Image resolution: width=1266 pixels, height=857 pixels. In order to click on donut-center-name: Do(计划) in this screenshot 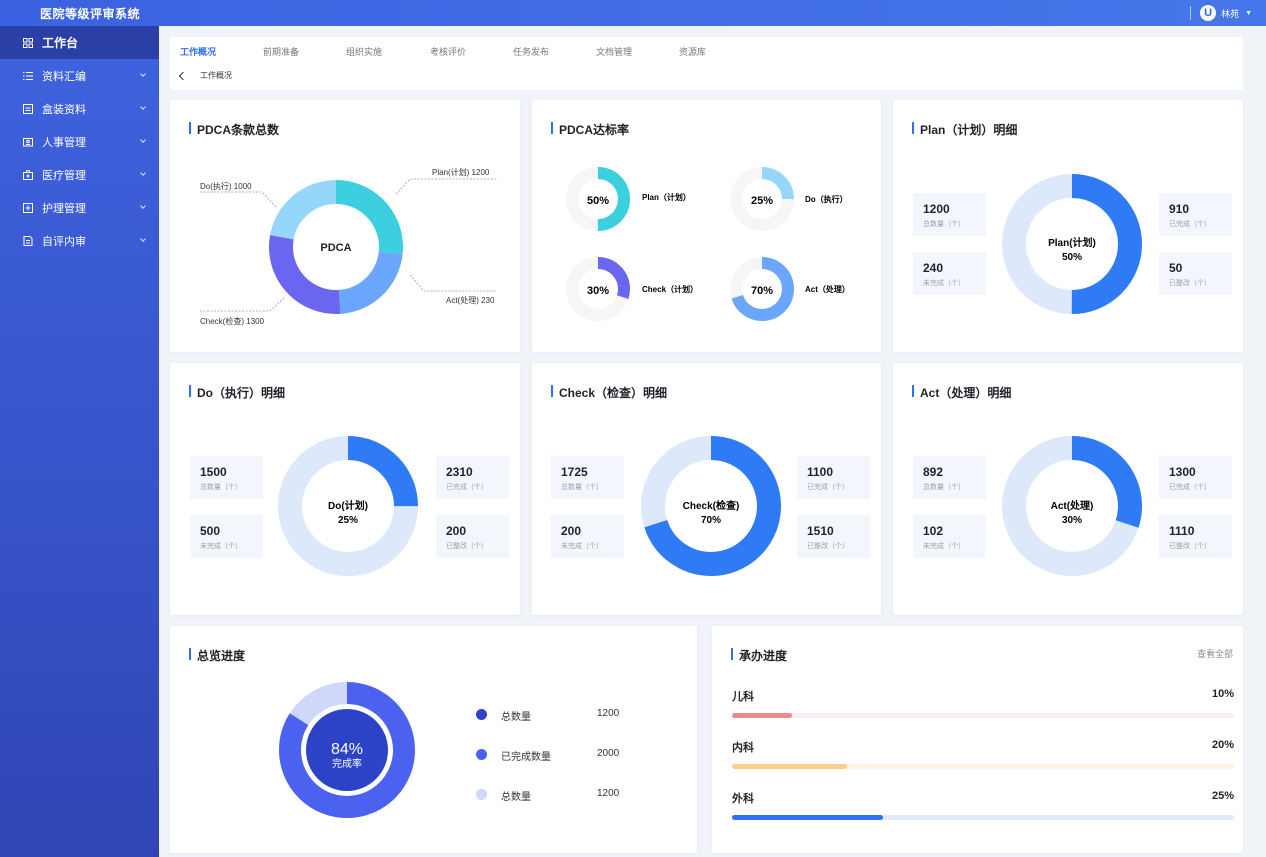, I will do `click(348, 505)`.